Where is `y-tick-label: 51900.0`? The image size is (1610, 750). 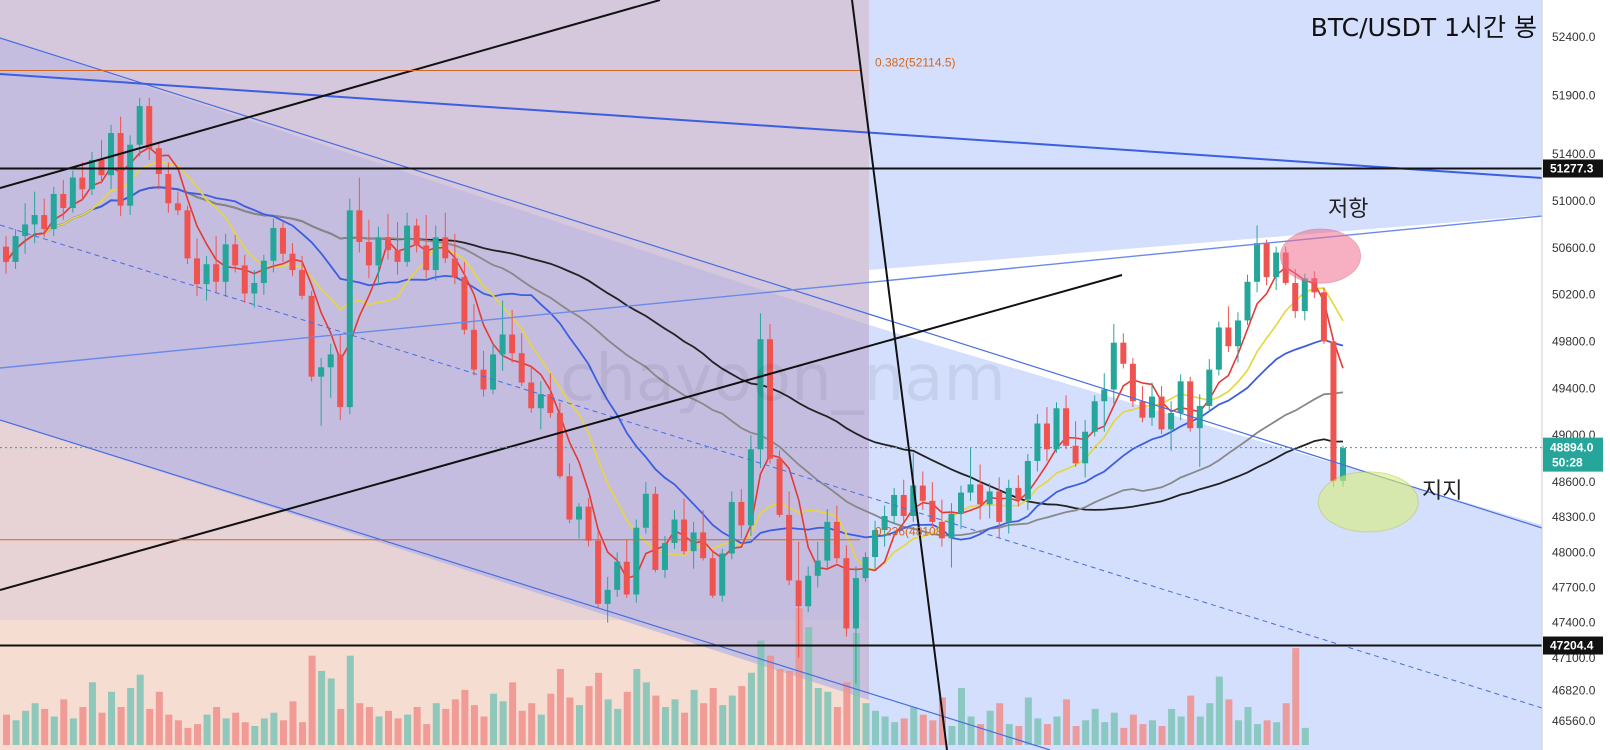
y-tick-label: 51900.0 is located at coordinates (1574, 96).